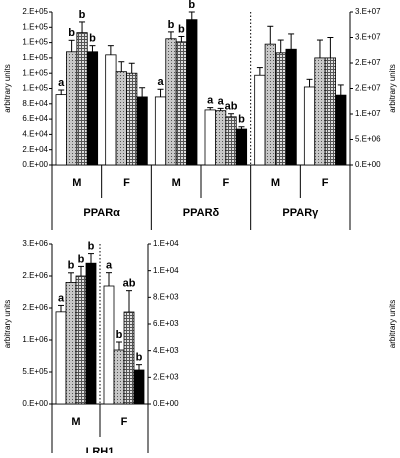  I want to click on group-label: PPARδ, so click(201, 213).